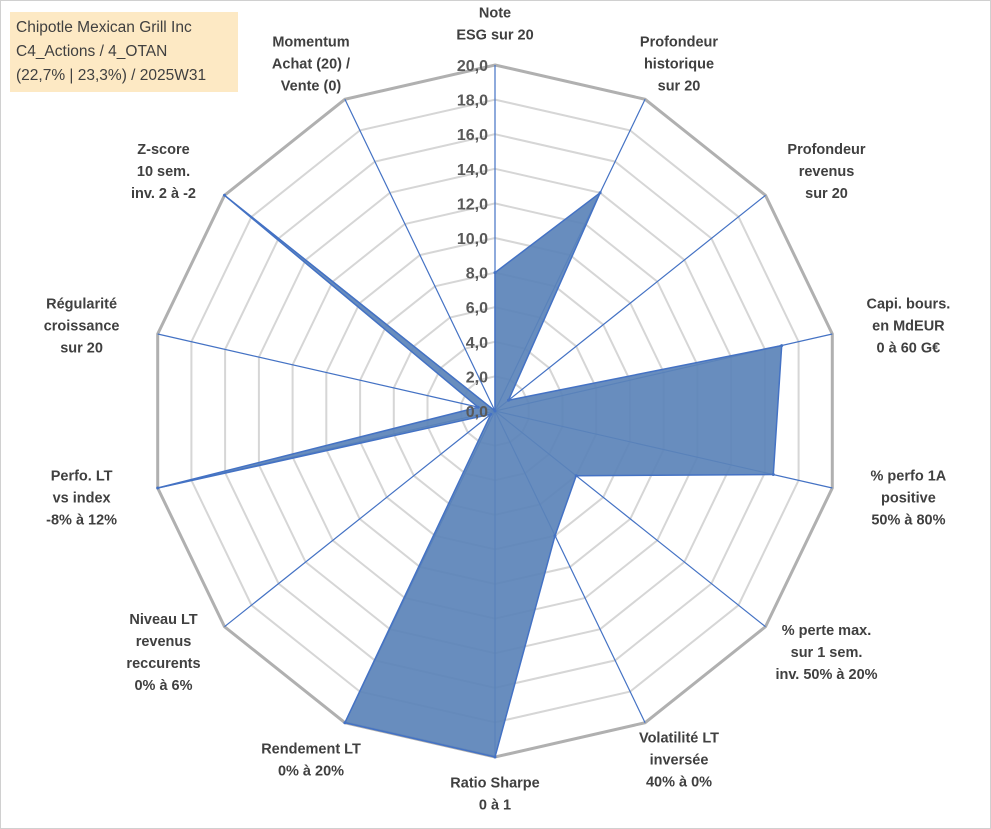 The height and width of the screenshot is (829, 991). What do you see at coordinates (494, 36) in the screenshot?
I see `axis-label: ESG sur 20` at bounding box center [494, 36].